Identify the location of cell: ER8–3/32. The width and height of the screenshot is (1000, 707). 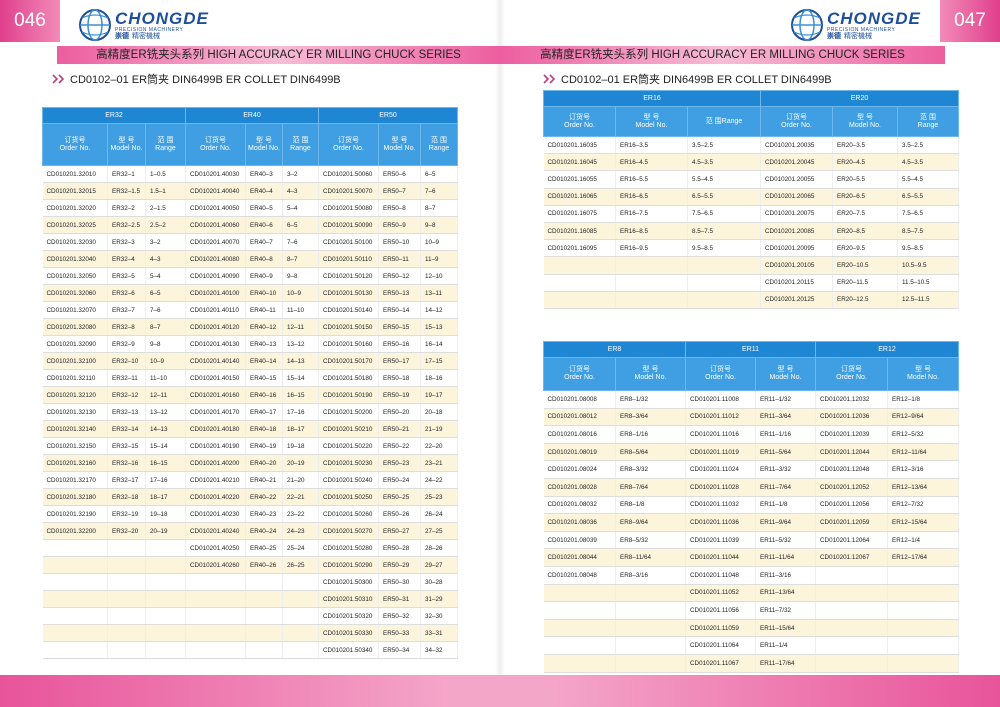
(650, 469).